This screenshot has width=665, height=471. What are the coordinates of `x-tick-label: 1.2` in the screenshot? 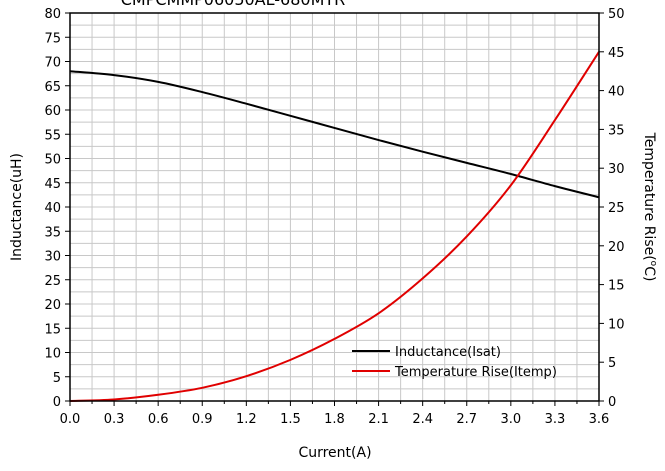 It's located at (246, 419).